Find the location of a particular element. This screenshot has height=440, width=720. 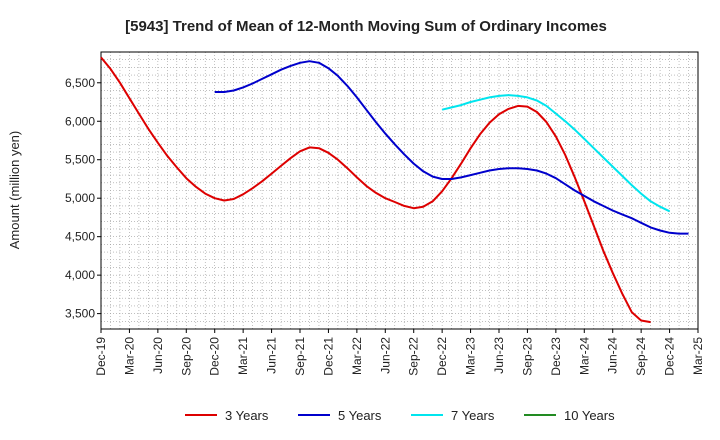

x-tick-label: Dec-20 is located at coordinates (215, 356).